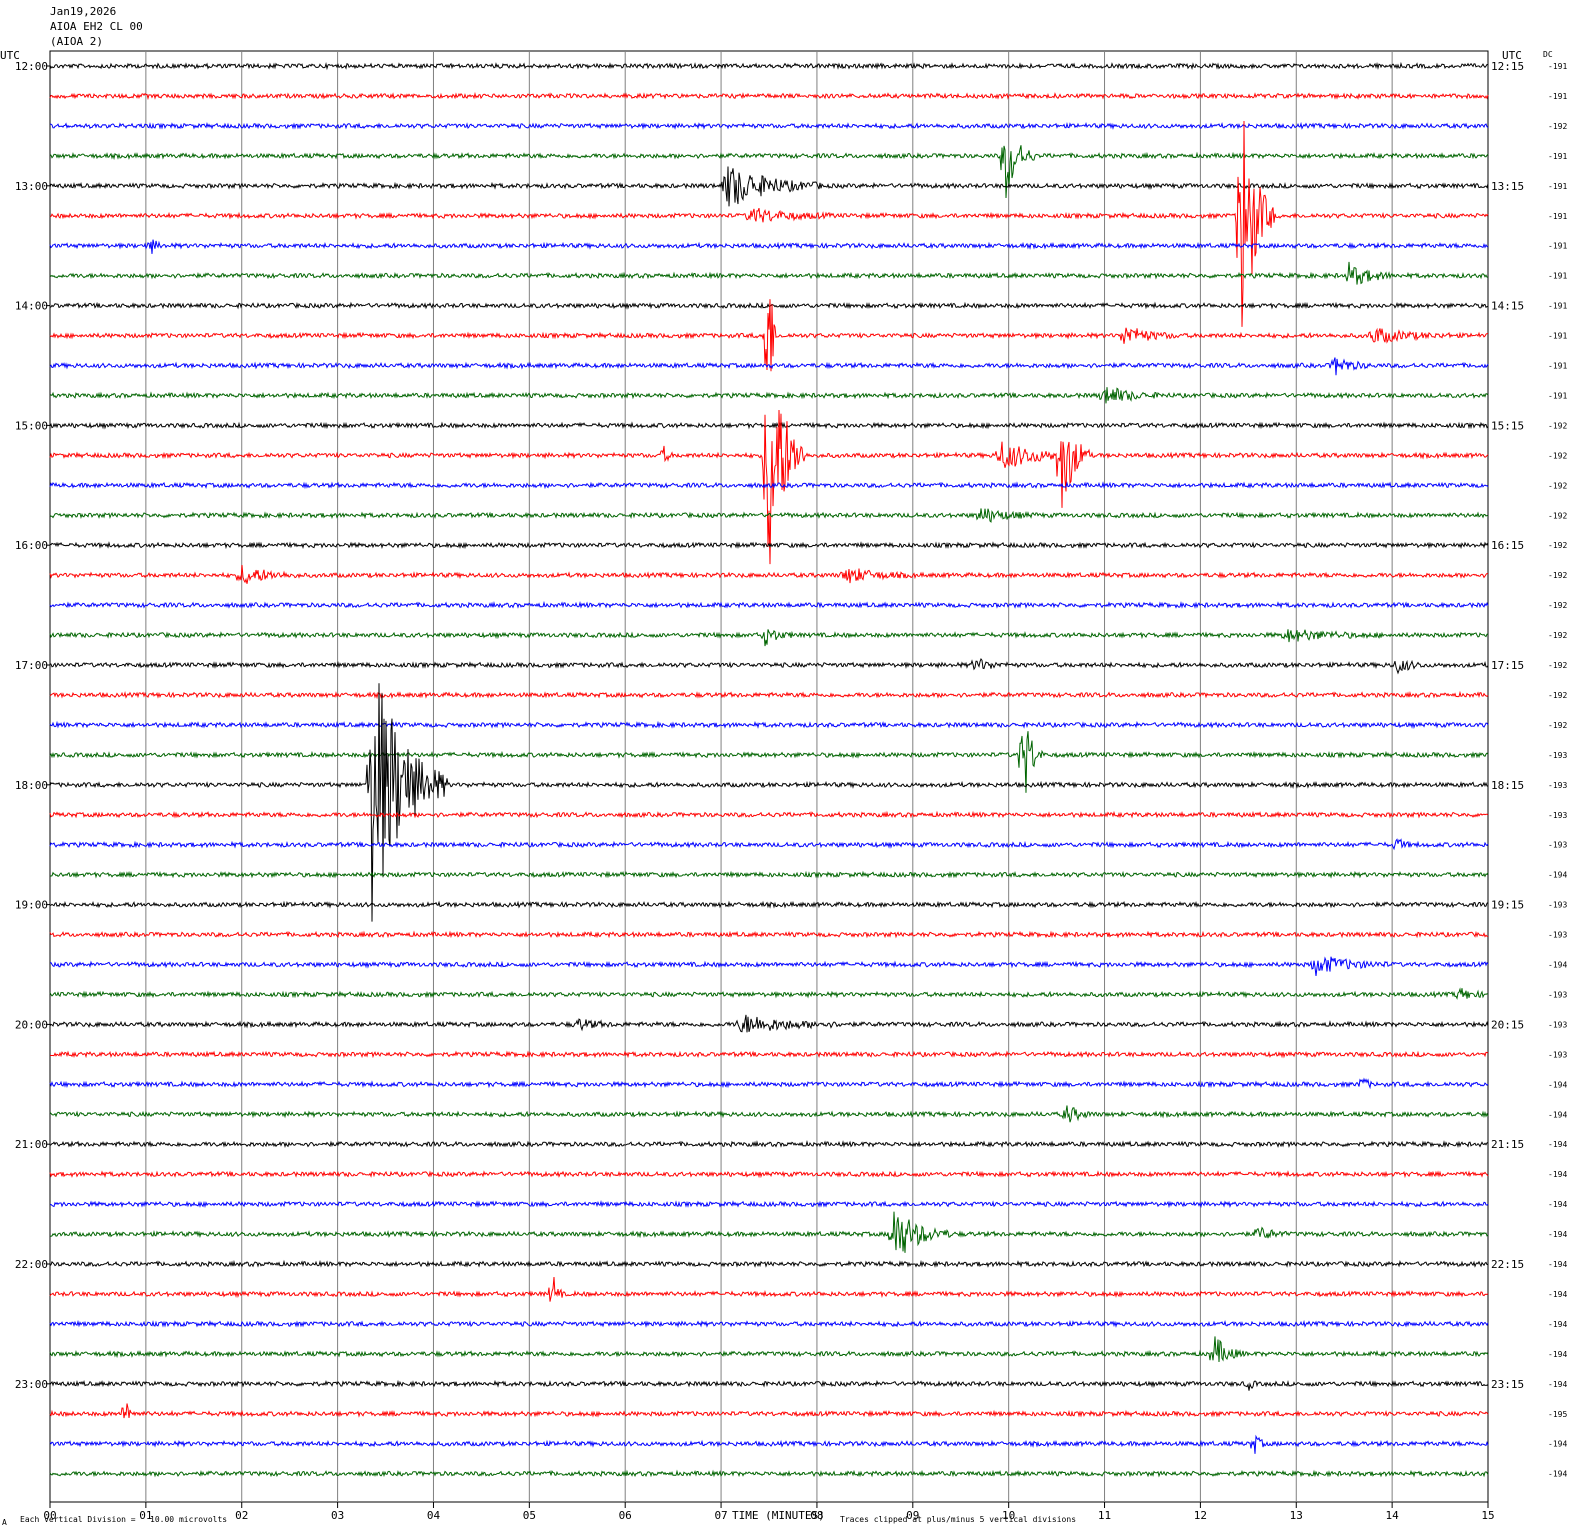  I want to click on left-time-label: 16:00, so click(31, 545).